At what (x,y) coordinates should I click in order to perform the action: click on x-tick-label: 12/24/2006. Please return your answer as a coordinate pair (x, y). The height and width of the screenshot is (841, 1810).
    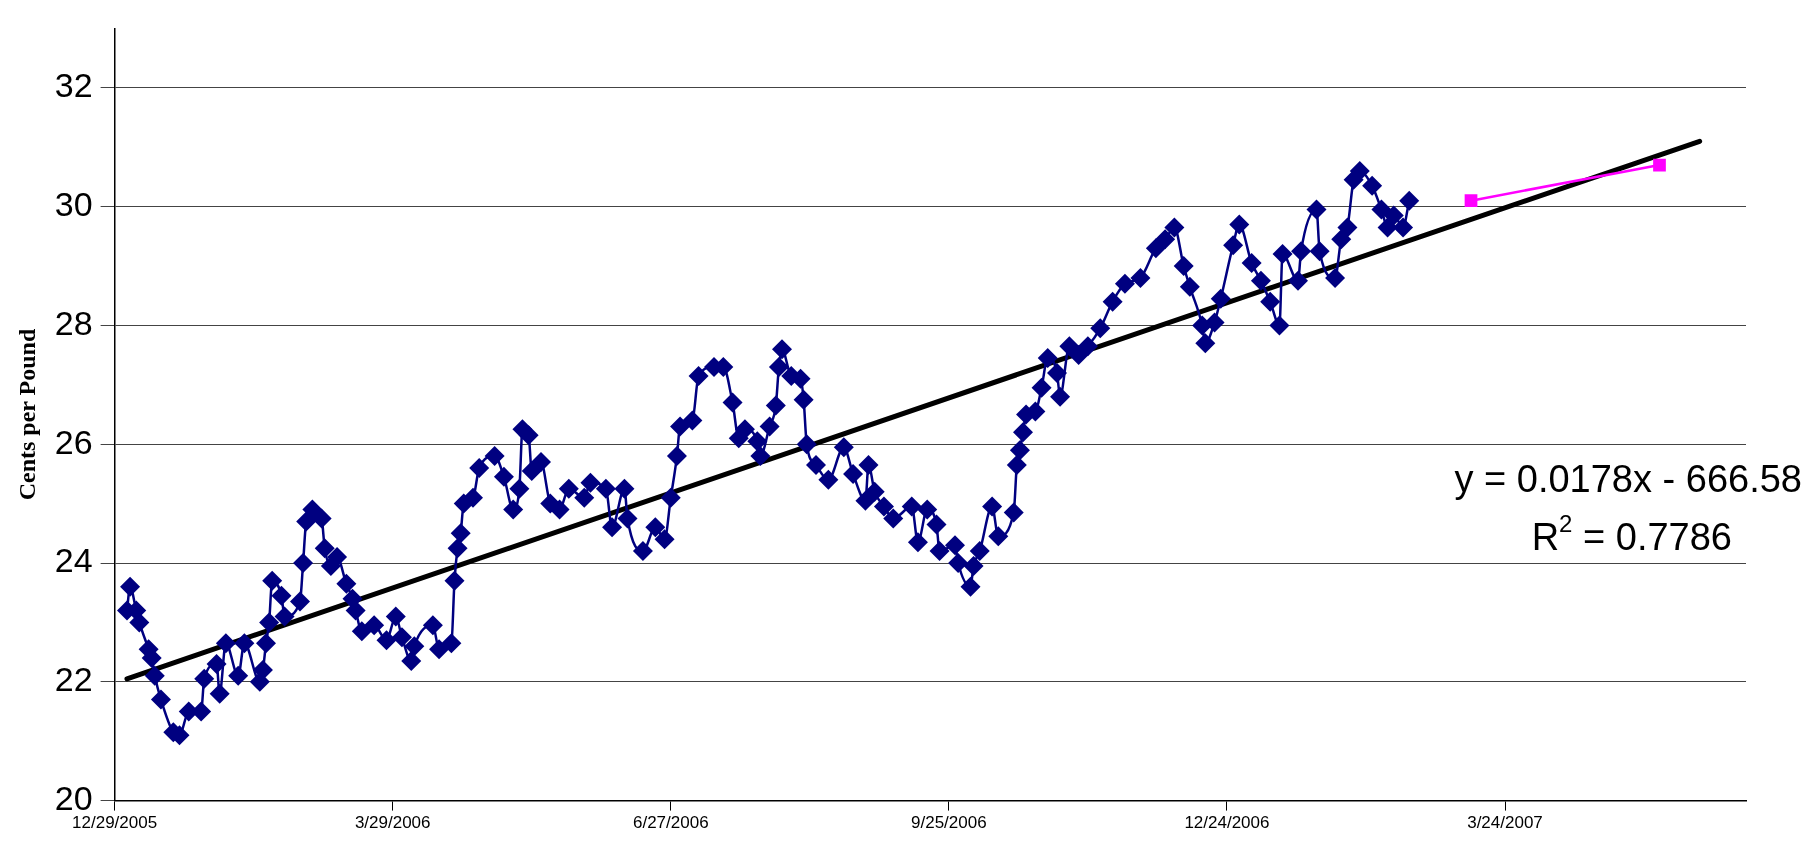
    Looking at the image, I should click on (1227, 823).